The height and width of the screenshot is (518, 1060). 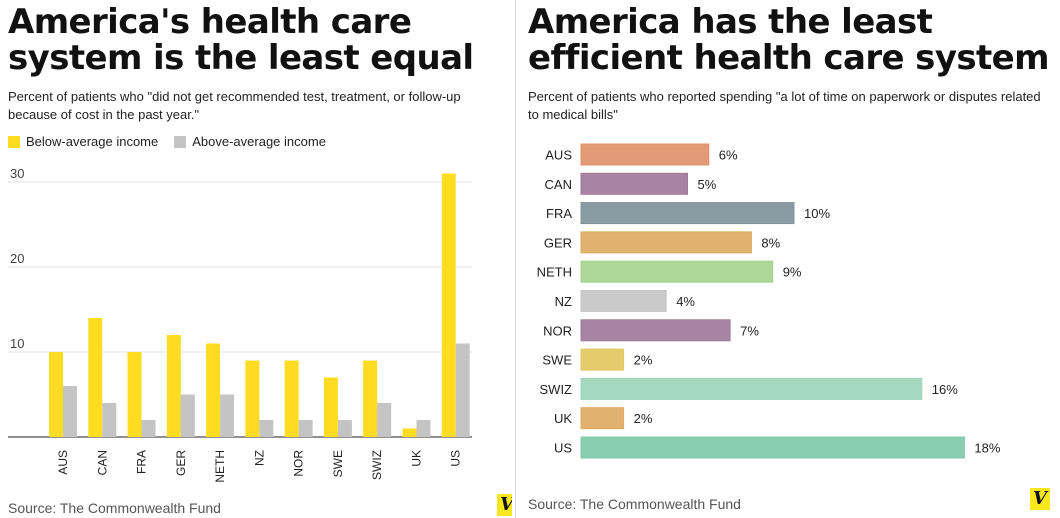 I want to click on category-label: NZ, so click(x=563, y=301).